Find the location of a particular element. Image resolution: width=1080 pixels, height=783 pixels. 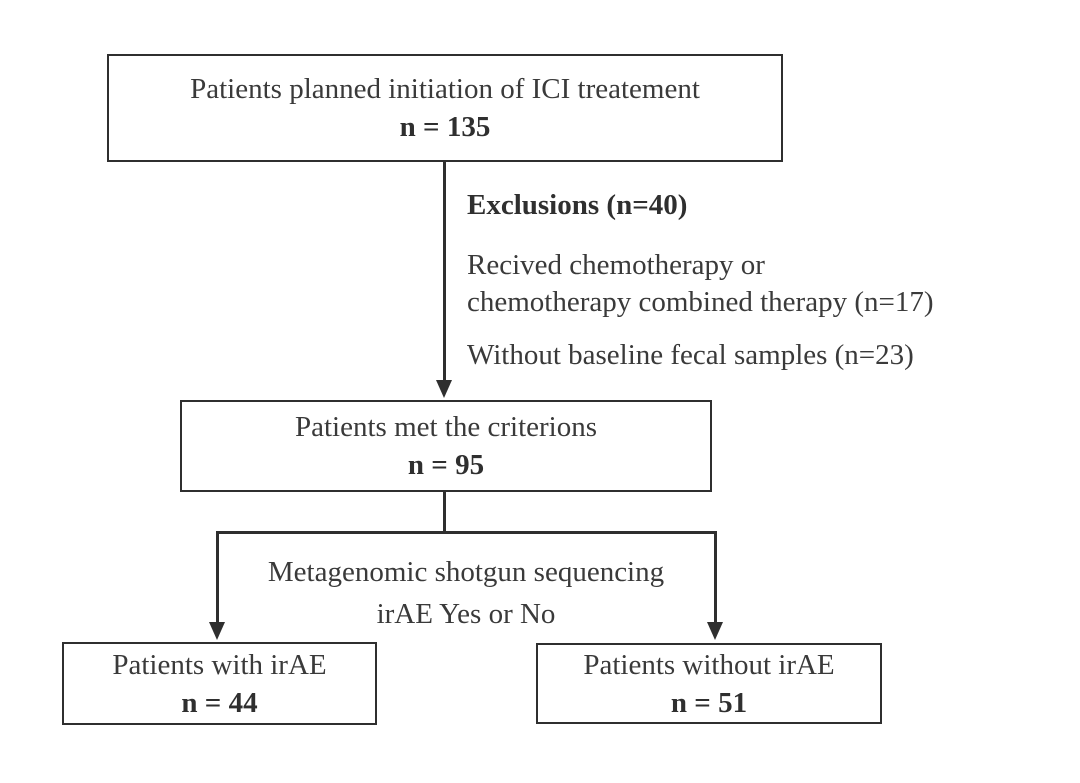

exclusions-reason1-line2: chemotherapy combined therapy (n=17) is located at coordinates (700, 302).